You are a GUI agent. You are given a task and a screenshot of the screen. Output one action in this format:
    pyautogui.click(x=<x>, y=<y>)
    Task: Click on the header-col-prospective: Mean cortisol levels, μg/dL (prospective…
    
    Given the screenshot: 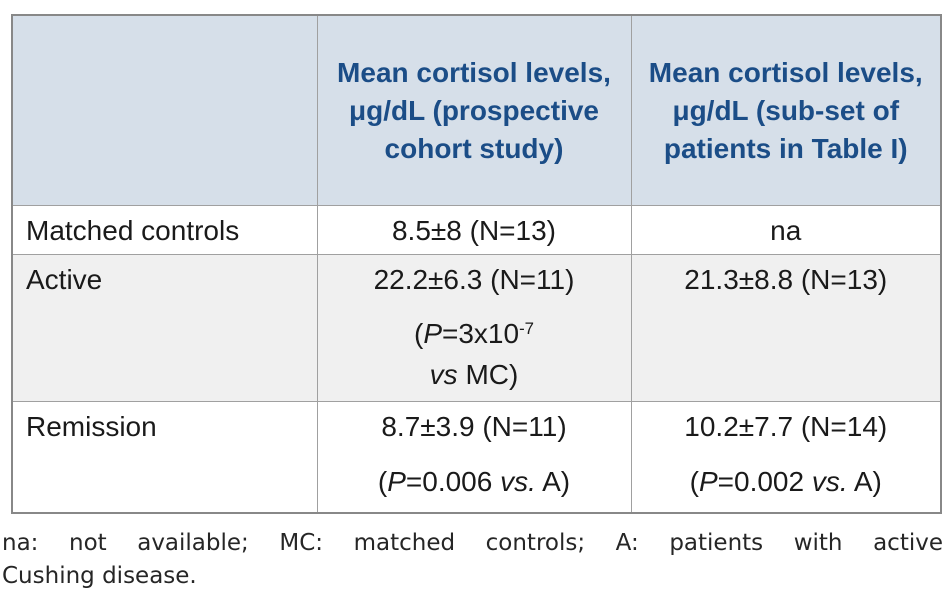 What is the action you would take?
    pyautogui.click(x=474, y=110)
    